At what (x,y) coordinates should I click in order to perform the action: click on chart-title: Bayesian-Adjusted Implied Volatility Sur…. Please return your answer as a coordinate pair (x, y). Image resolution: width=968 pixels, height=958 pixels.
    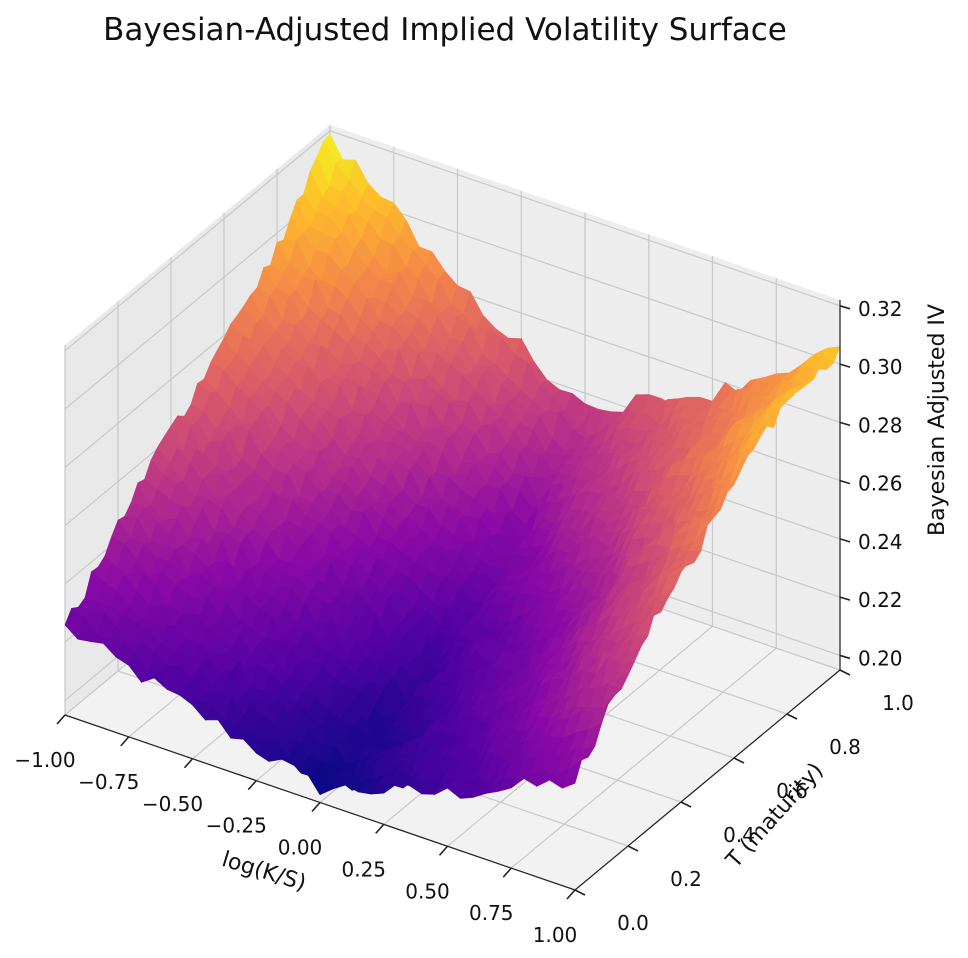
    Looking at the image, I should click on (445, 30).